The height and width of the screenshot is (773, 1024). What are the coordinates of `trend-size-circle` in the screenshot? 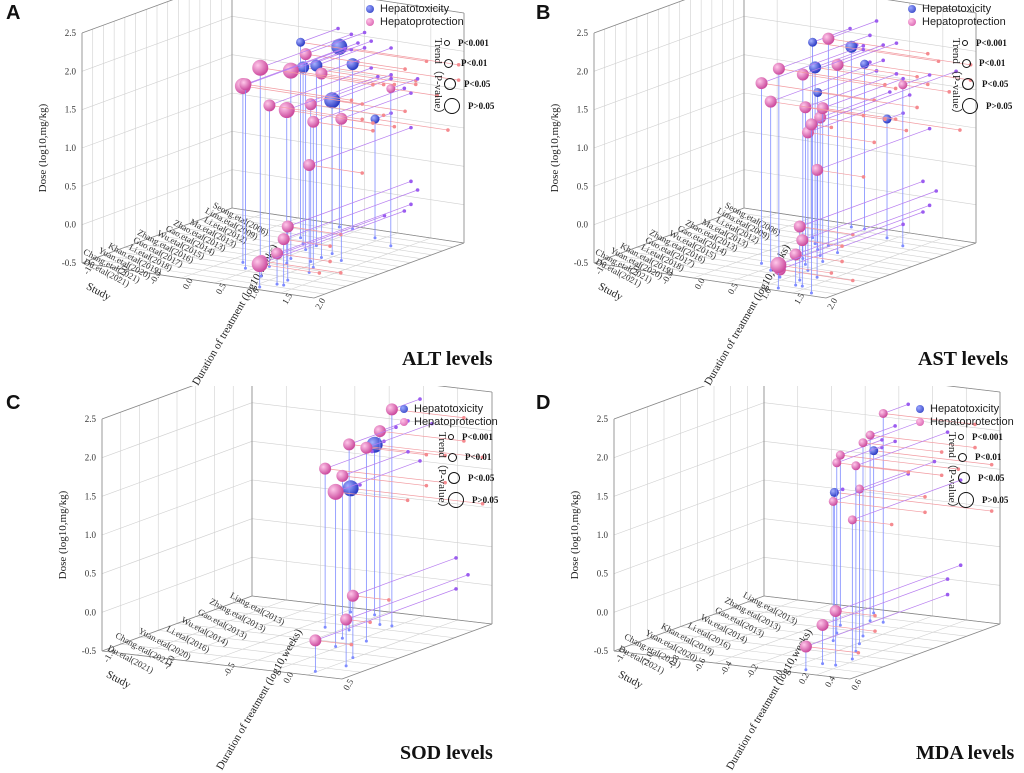 It's located at (454, 478).